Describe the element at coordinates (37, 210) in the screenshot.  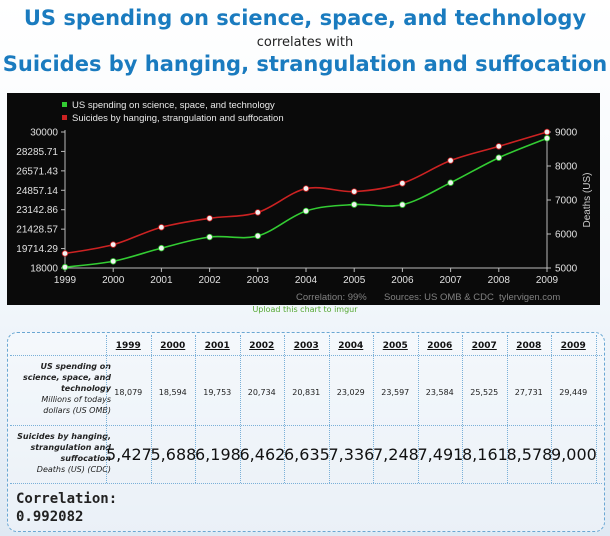
I see `y-left-tick-label: 23142.86` at that location.